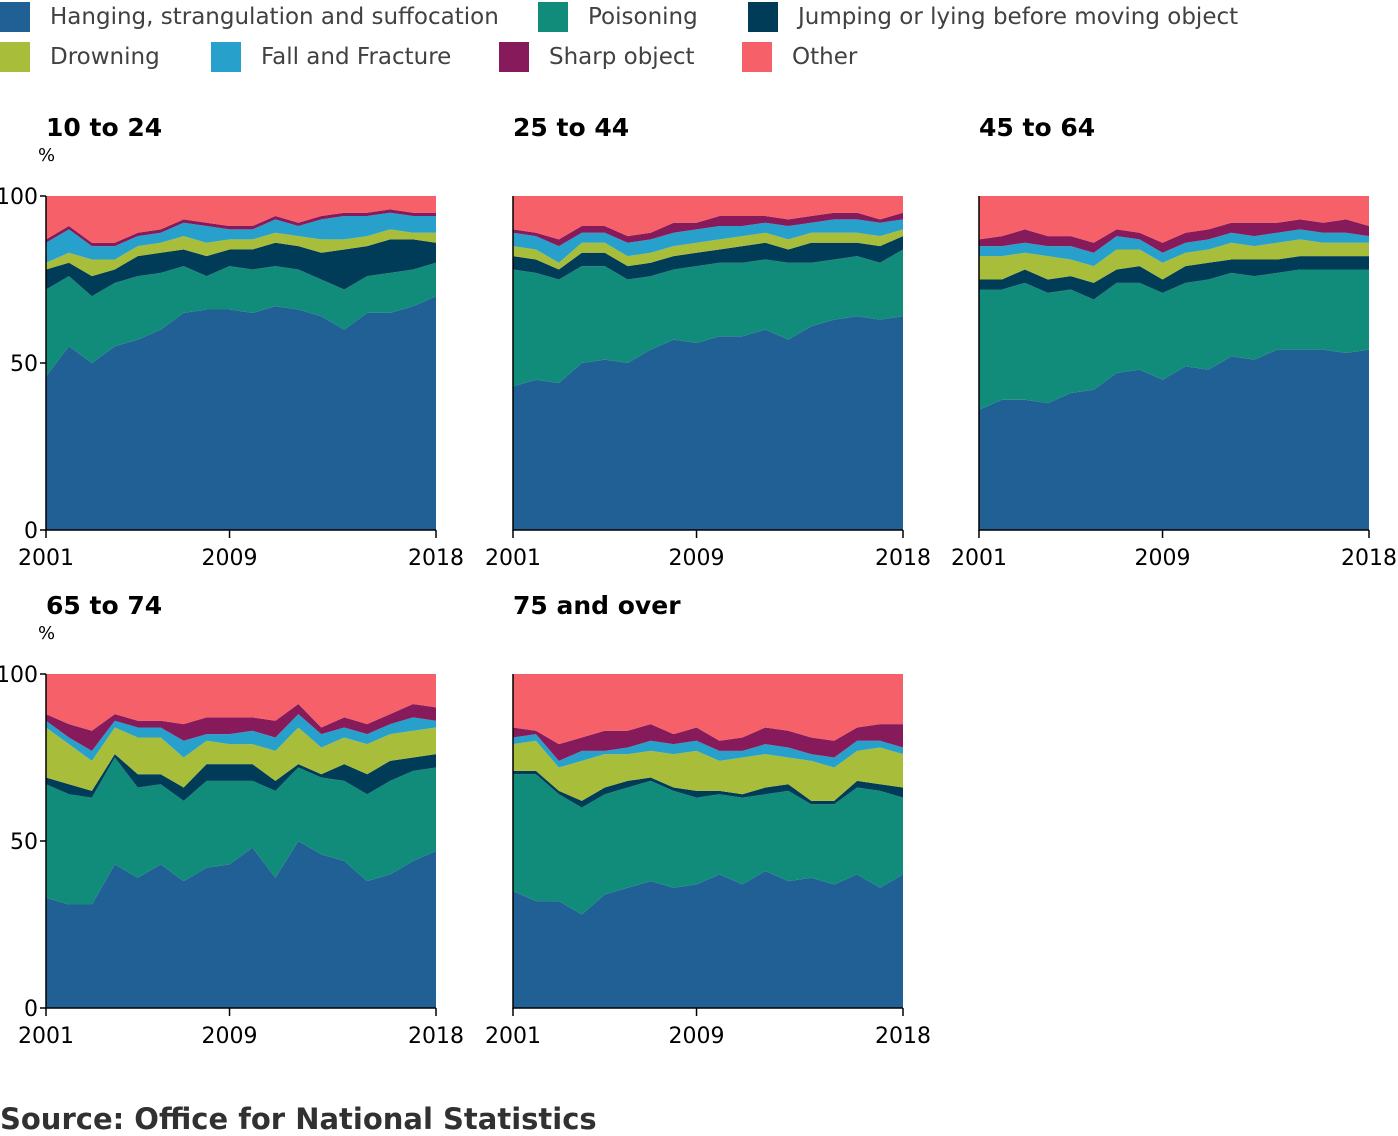 The image size is (1398, 1136). Describe the element at coordinates (104, 605) in the screenshot. I see `panel-title: 65 to 74` at that location.